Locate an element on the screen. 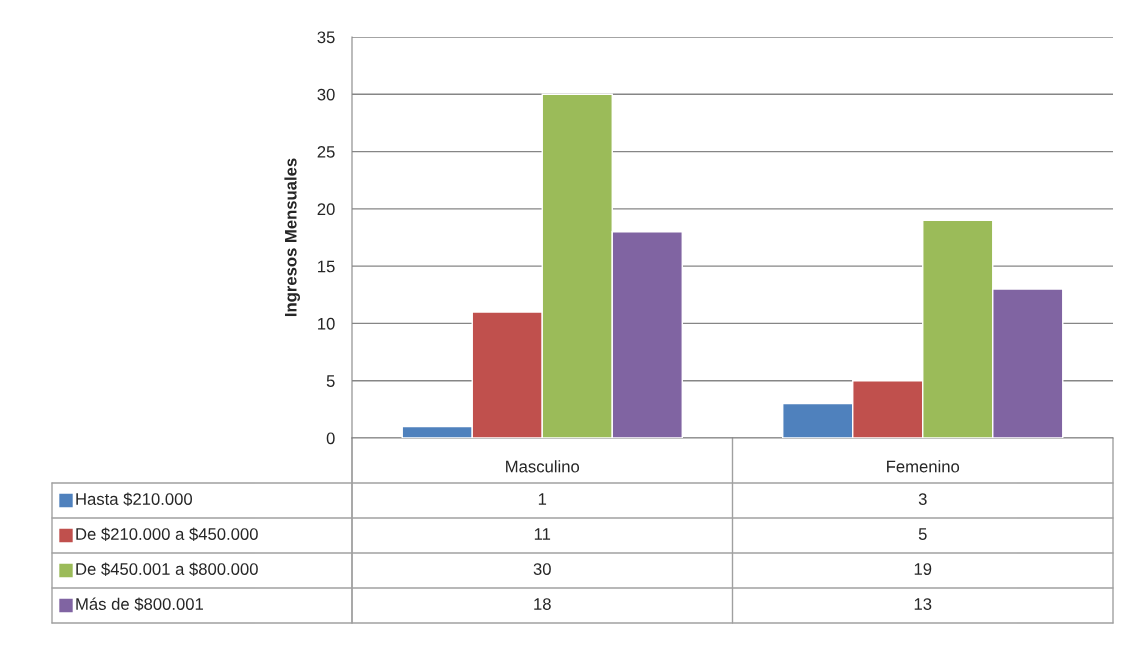 The height and width of the screenshot is (656, 1135). y-tick-label: 35 is located at coordinates (326, 37).